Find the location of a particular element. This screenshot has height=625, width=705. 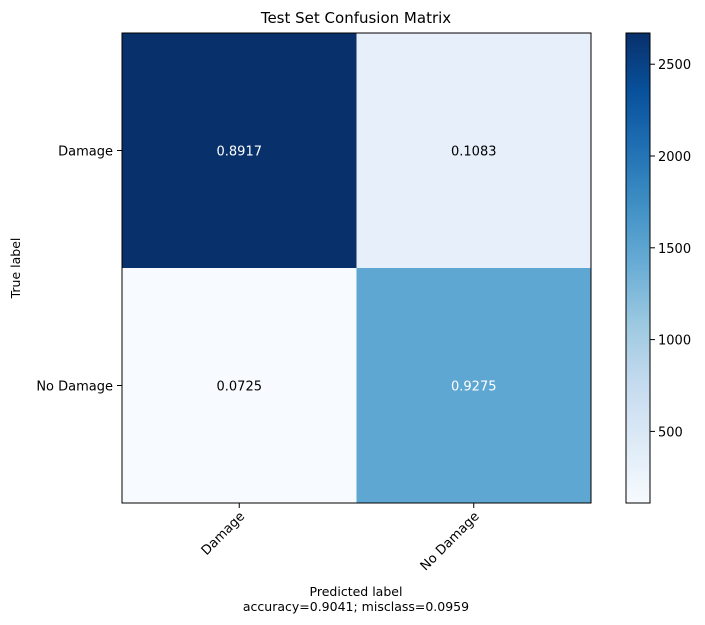

colorbar is located at coordinates (638, 268).